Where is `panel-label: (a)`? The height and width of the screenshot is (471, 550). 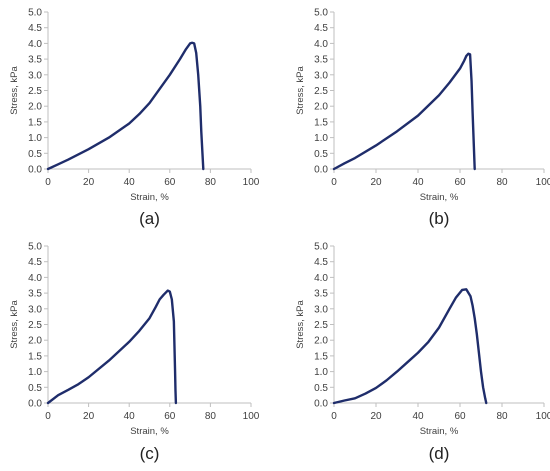
panel-label: (a) is located at coordinates (149, 218).